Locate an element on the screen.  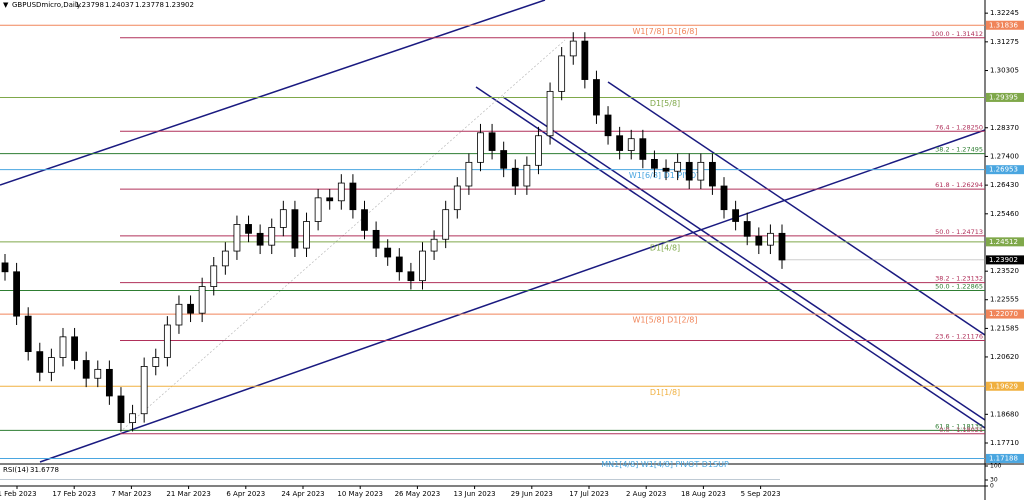
y-tick-label: 1.32245 is located at coordinates (1004, 13).